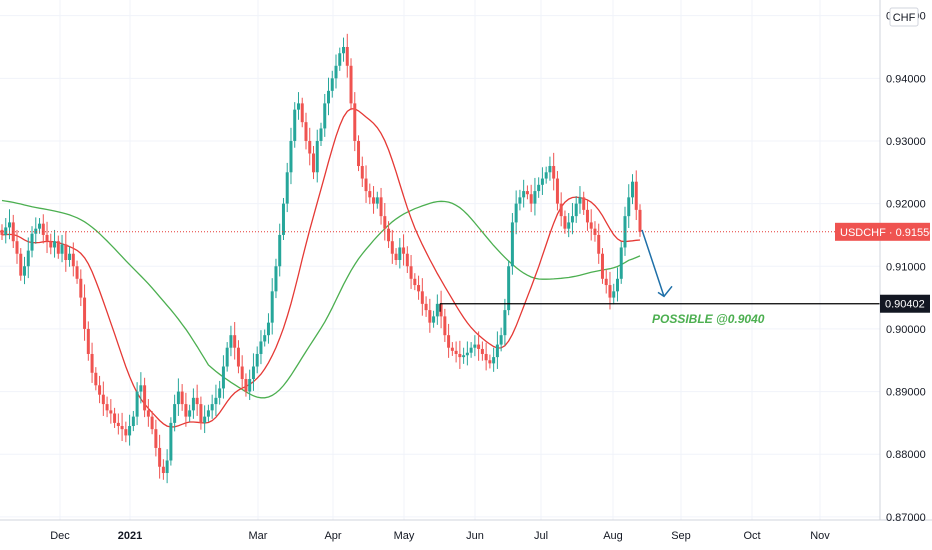 This screenshot has height=550, width=932. I want to click on target-price-tag: 0.90402, so click(905, 303).